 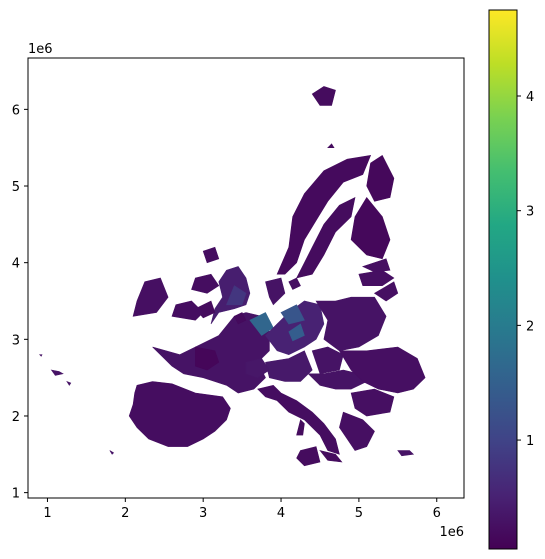 I want to click on x-tick-label: 3, so click(x=203, y=513).